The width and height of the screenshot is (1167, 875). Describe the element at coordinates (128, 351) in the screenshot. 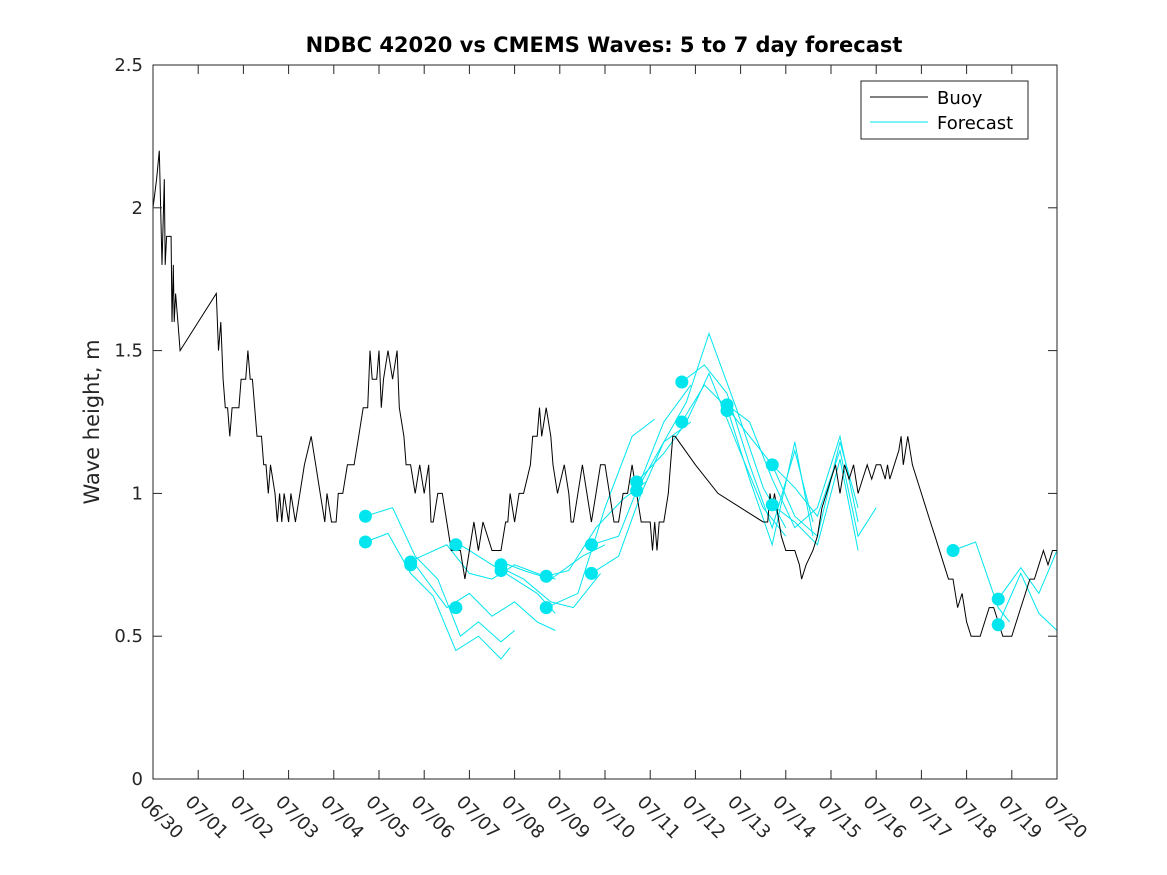

I see `y-tick-label: 1.5` at that location.